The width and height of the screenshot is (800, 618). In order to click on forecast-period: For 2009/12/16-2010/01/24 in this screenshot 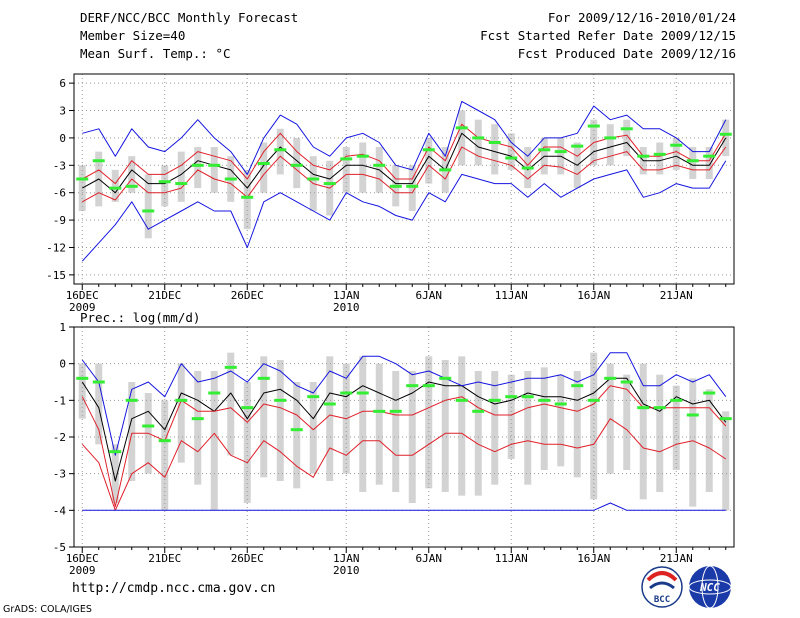, I will do `click(641, 17)`.